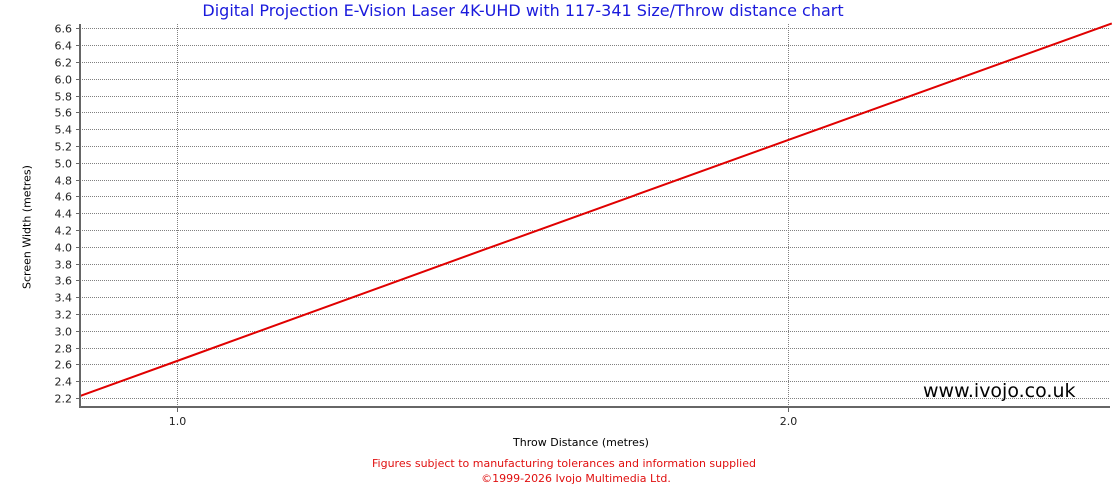  Describe the element at coordinates (64, 332) in the screenshot. I see `y-tick-label: 3.0` at that location.